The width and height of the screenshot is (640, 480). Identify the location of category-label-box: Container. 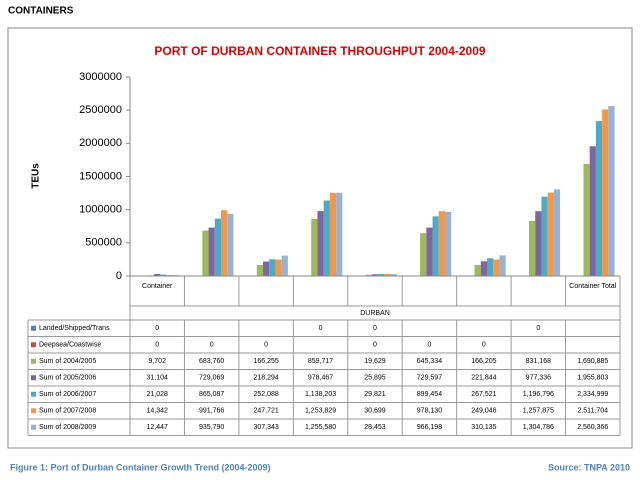
(157, 286).